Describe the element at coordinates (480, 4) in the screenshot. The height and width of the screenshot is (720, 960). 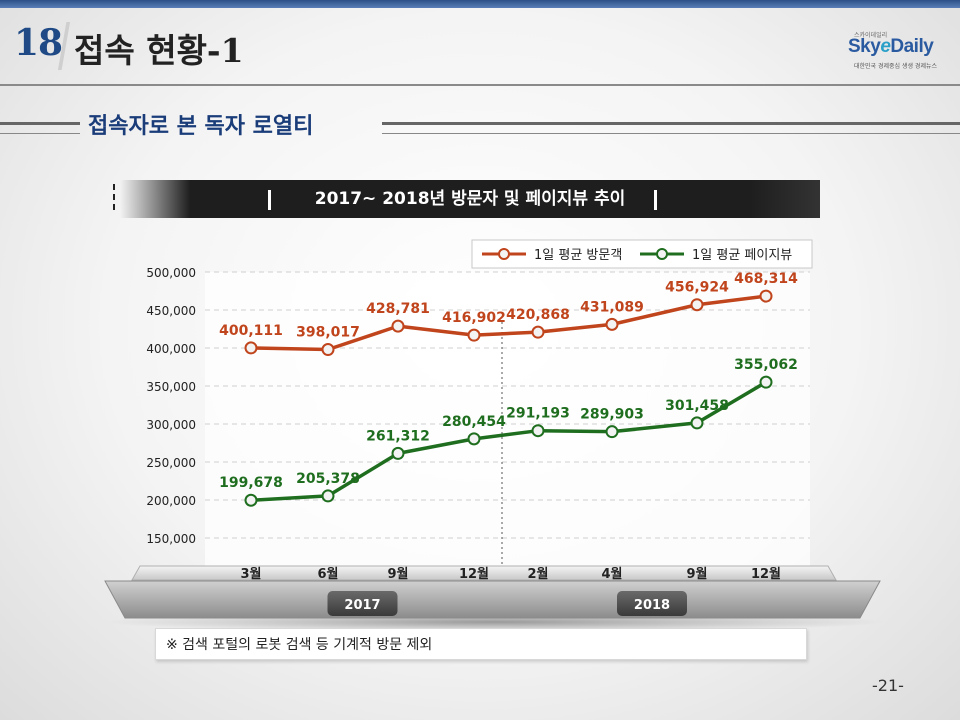
I see `top-accent-bar` at that location.